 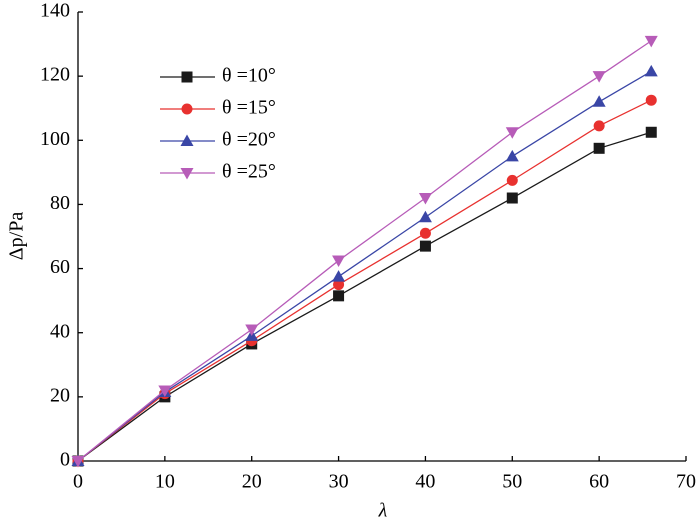 What do you see at coordinates (249, 108) in the screenshot?
I see `legend-label: θ =15°` at bounding box center [249, 108].